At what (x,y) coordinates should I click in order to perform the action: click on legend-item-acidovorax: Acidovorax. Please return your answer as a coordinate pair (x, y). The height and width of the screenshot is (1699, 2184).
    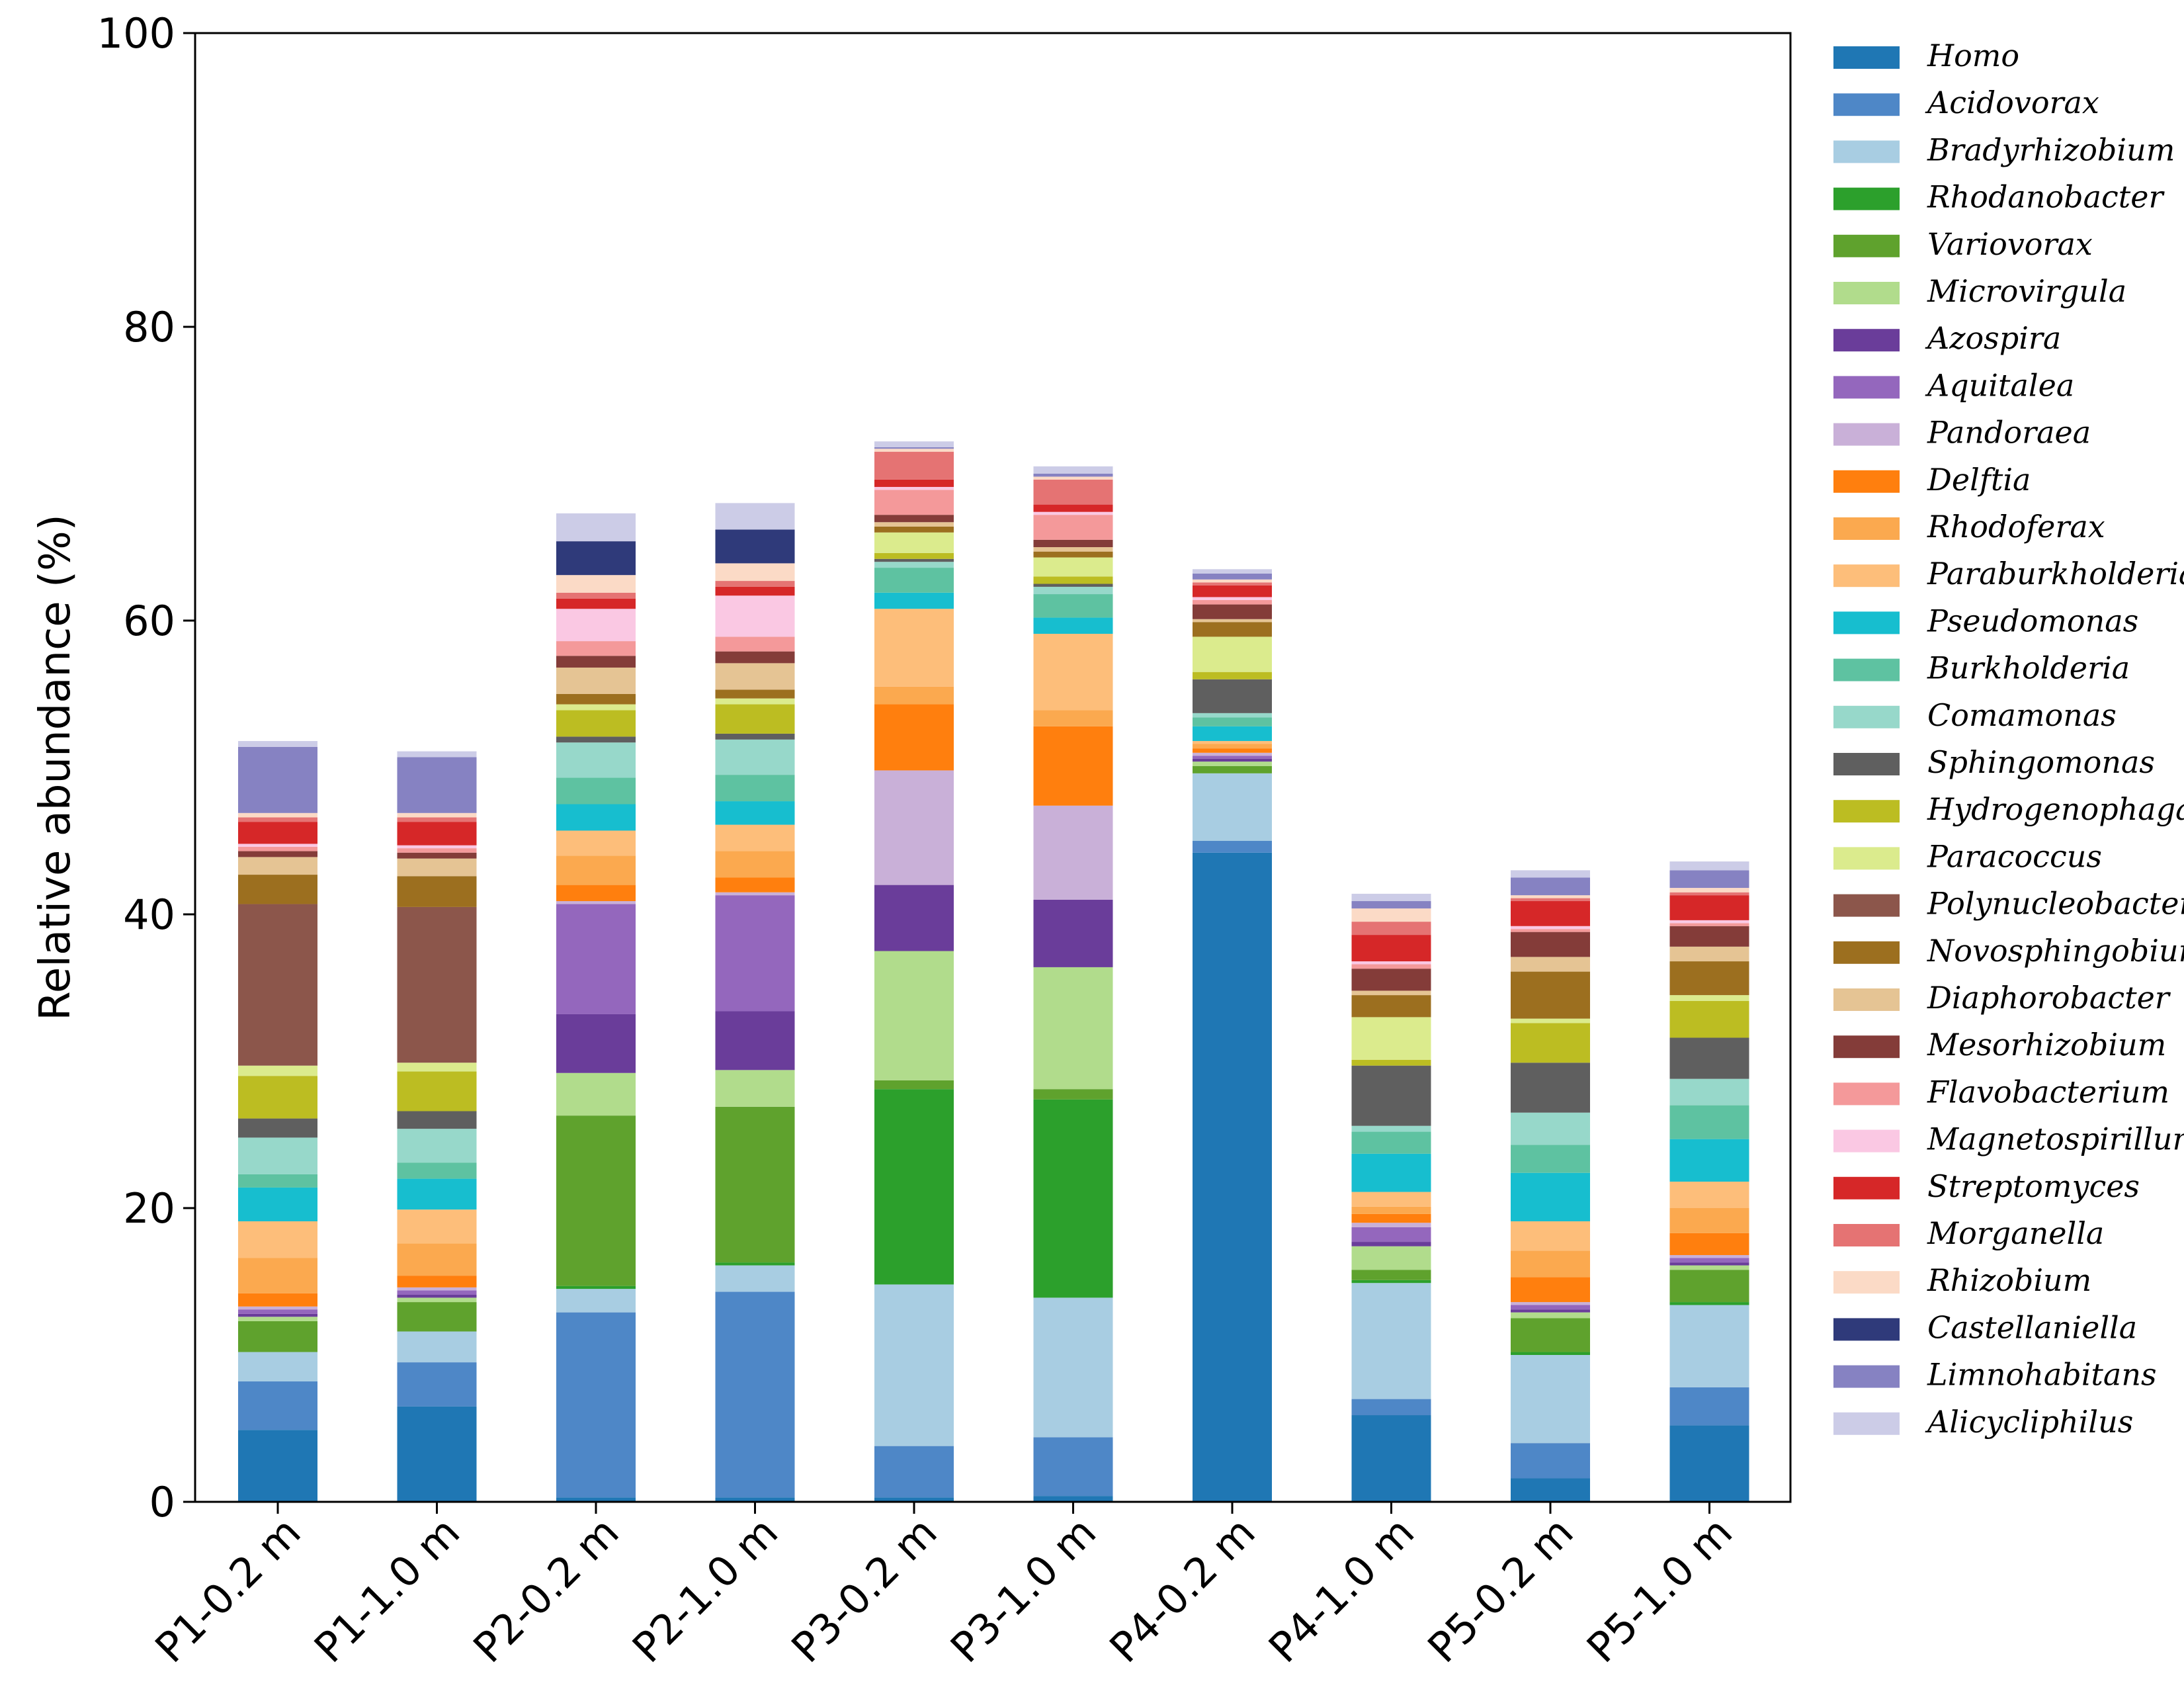
    Looking at the image, I should click on (1966, 102).